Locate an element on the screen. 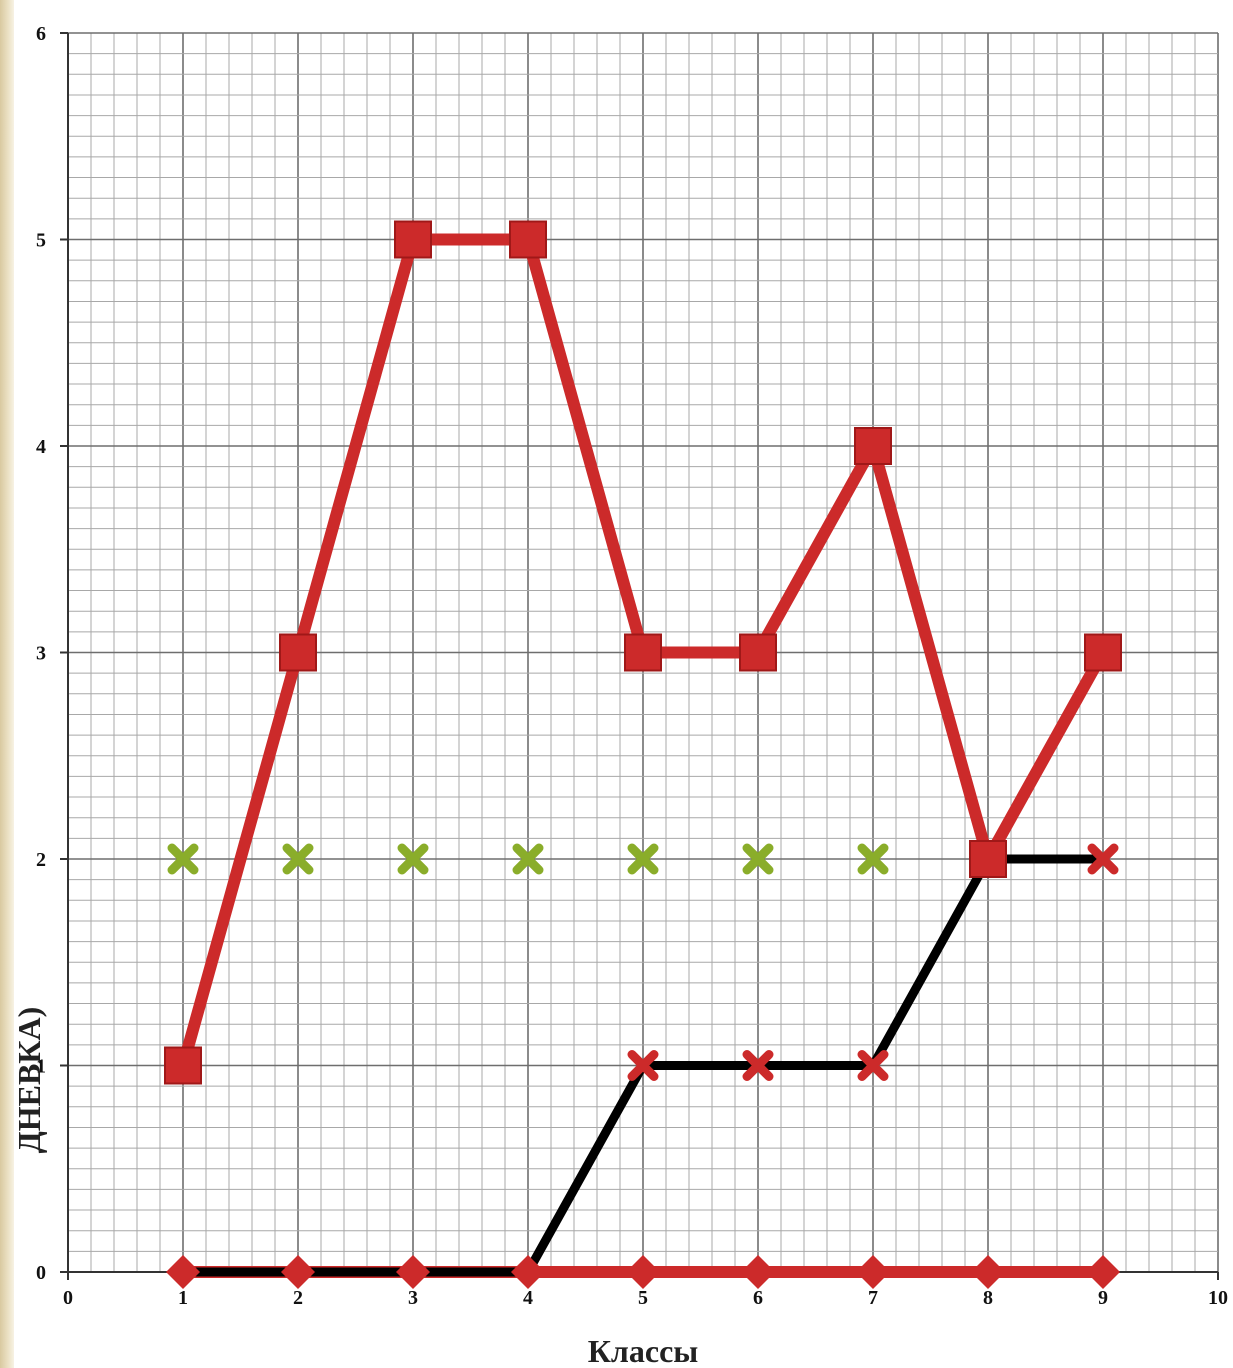 This screenshot has height=1368, width=1233. x-axis-title: Классы is located at coordinates (643, 1350).